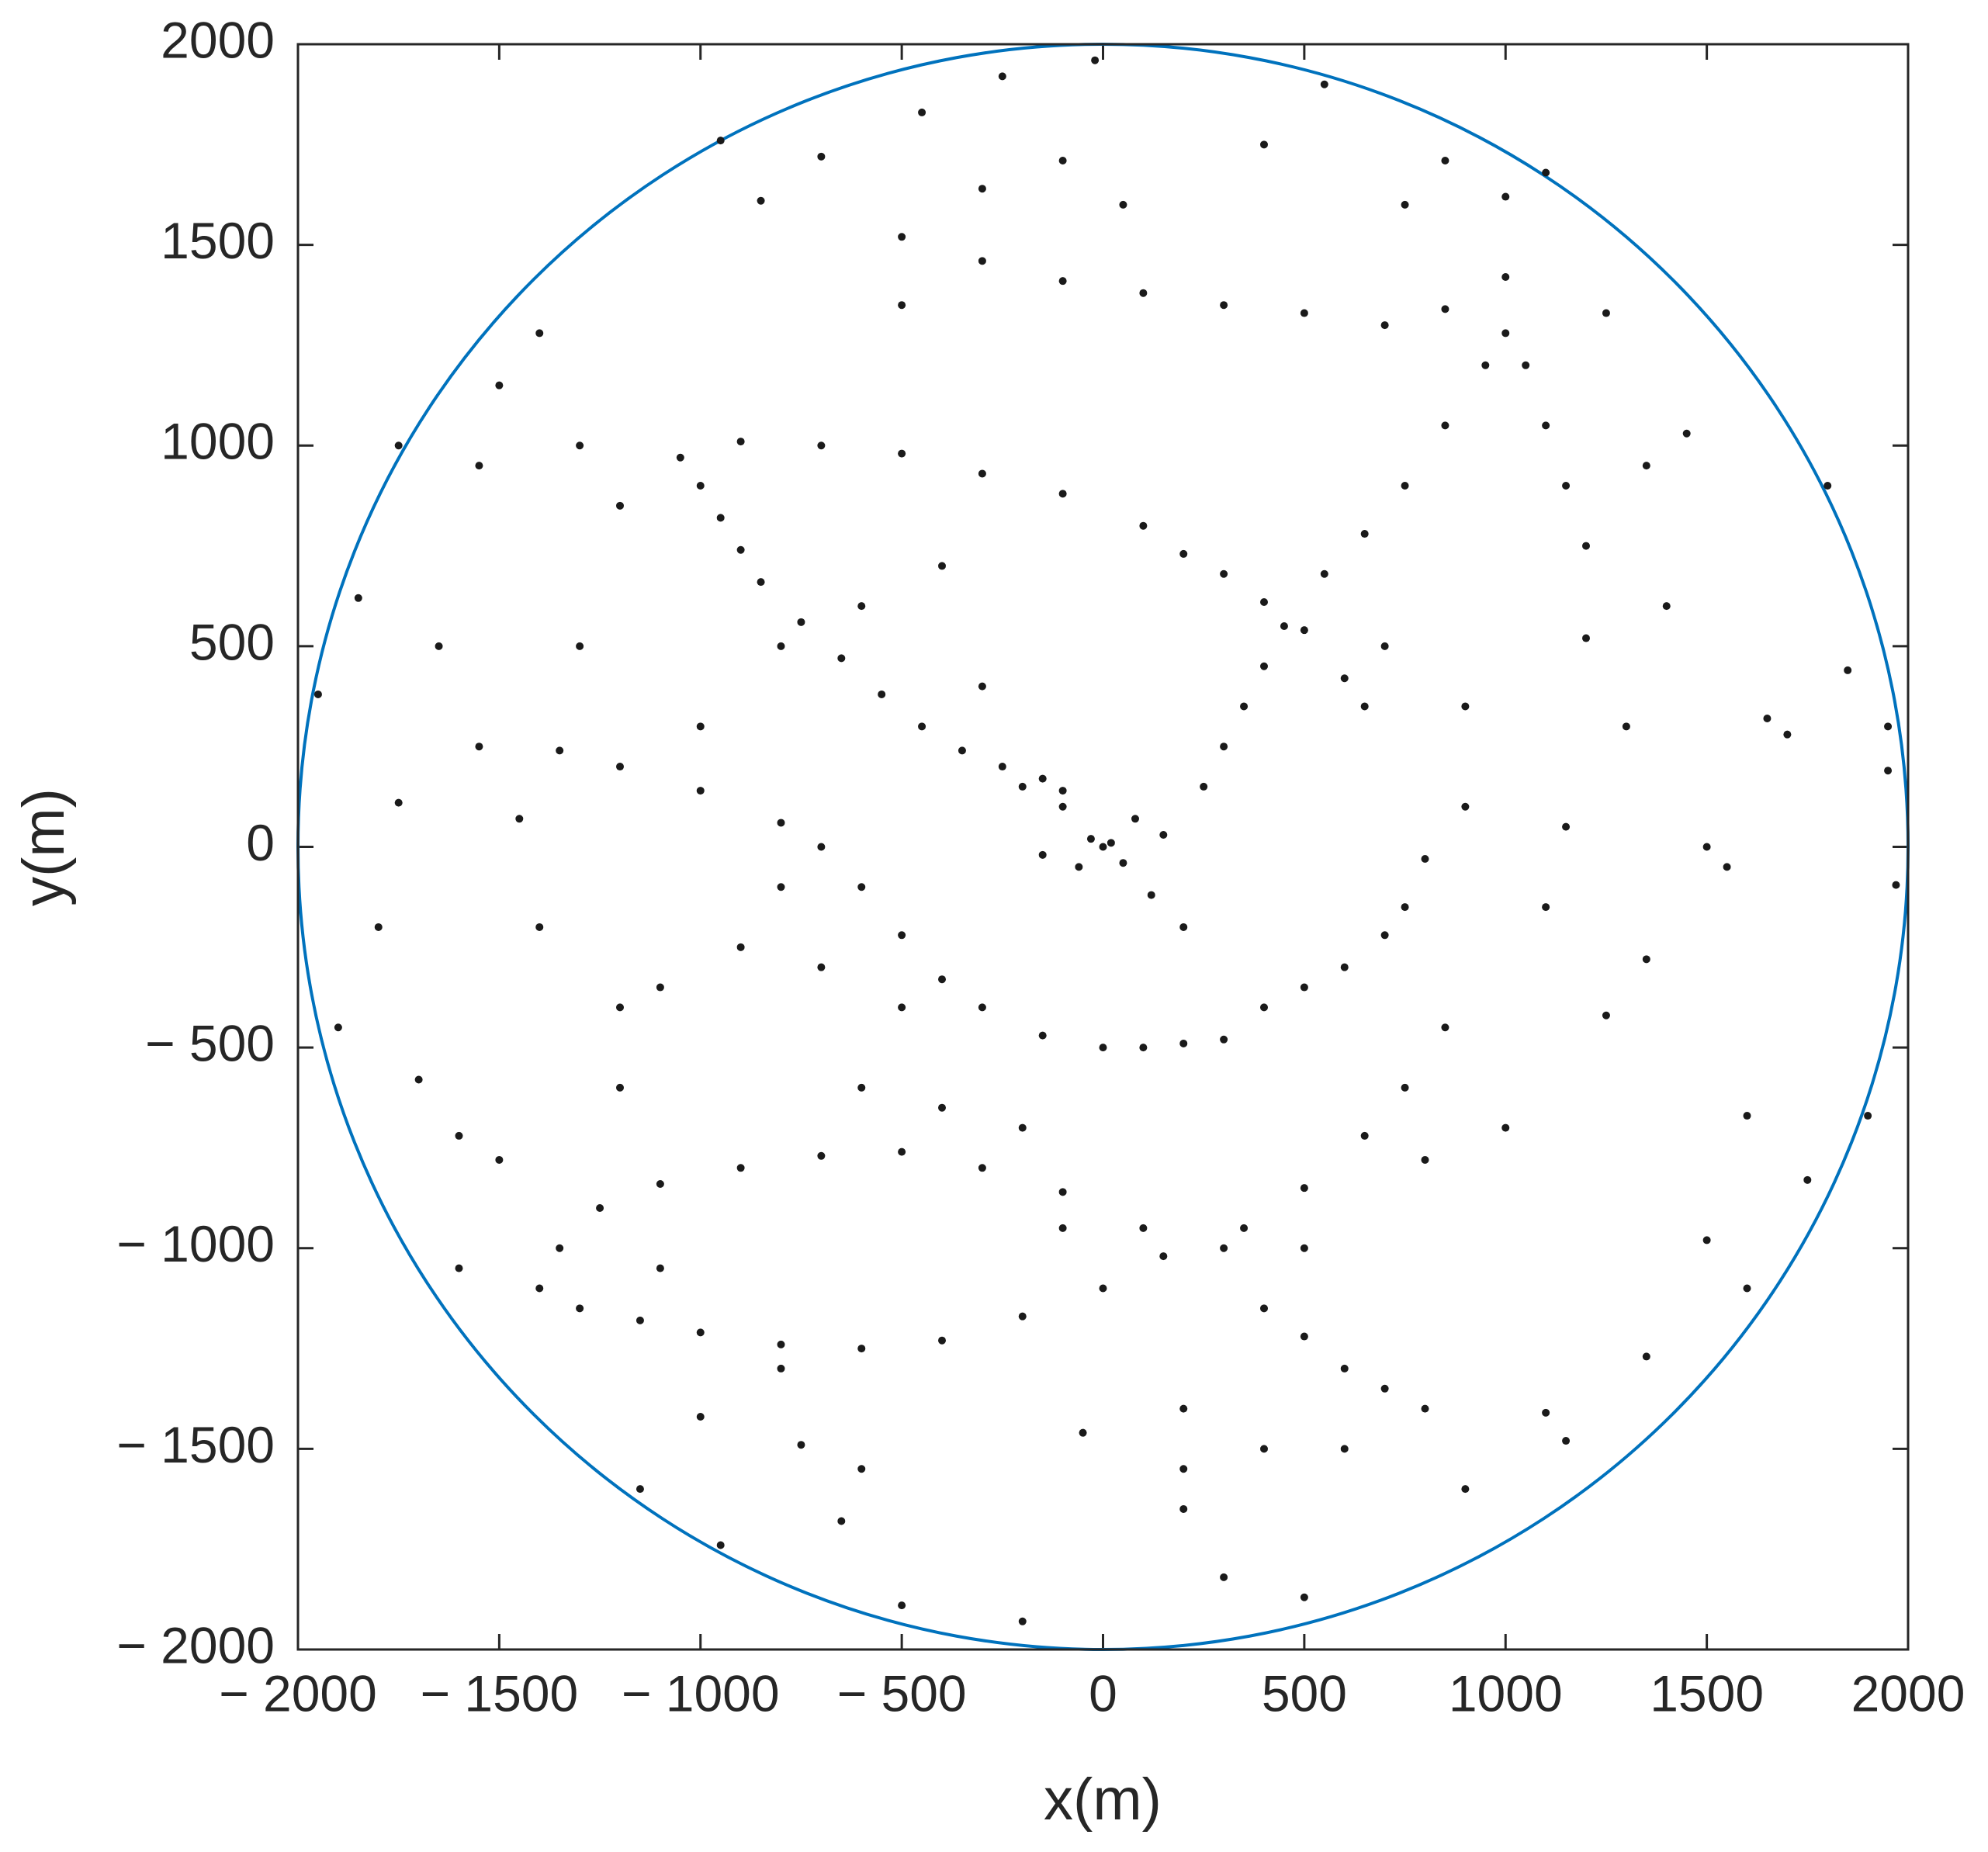 The height and width of the screenshot is (1852, 1988). I want to click on x-tick-label: − 1000, so click(701, 1693).